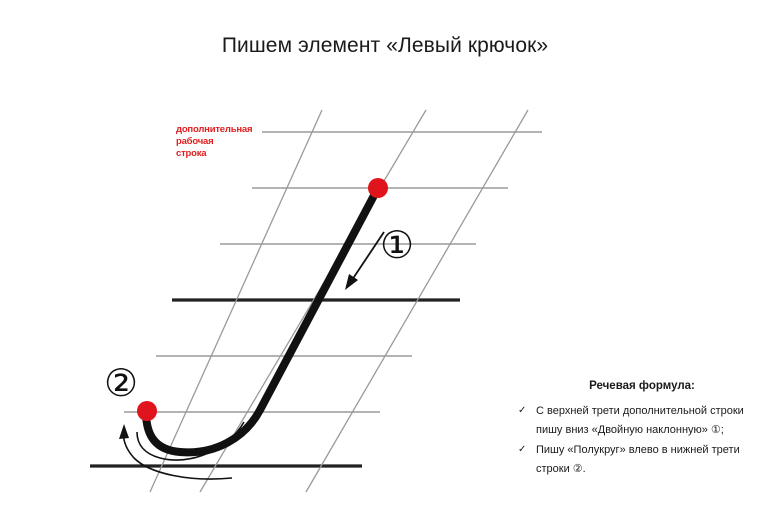 This screenshot has height=525, width=770. Describe the element at coordinates (147, 411) in the screenshot. I see `start-dot-bottom` at that location.